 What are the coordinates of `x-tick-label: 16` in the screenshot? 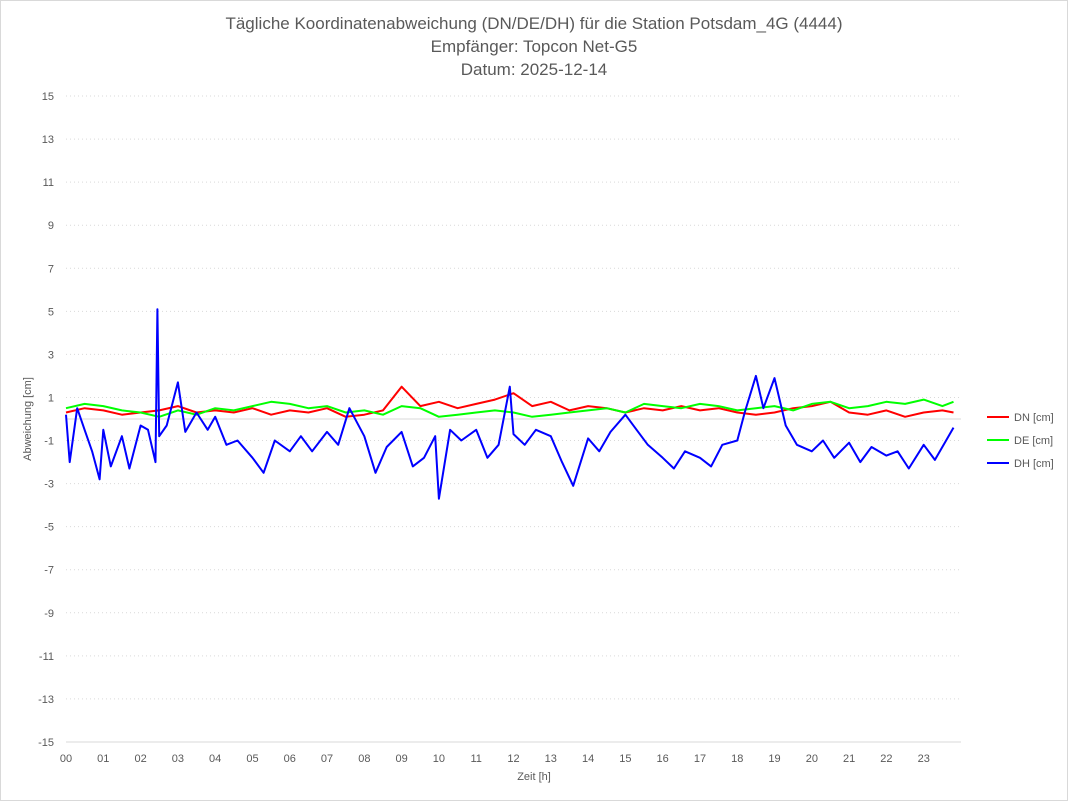 It's located at (663, 759).